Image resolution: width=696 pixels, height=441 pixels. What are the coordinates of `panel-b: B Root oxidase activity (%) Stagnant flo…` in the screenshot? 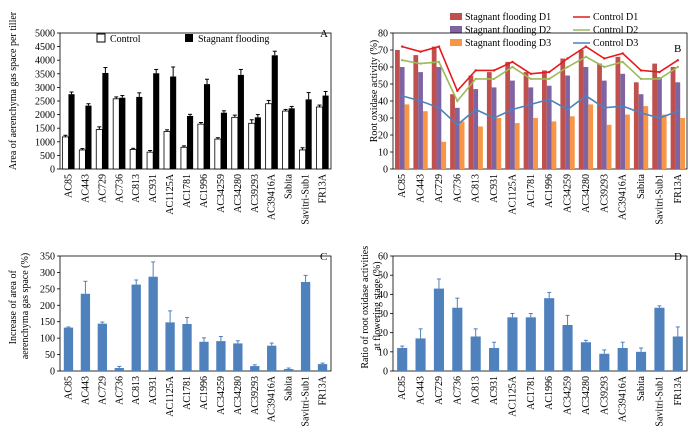 It's located at (525, 77).